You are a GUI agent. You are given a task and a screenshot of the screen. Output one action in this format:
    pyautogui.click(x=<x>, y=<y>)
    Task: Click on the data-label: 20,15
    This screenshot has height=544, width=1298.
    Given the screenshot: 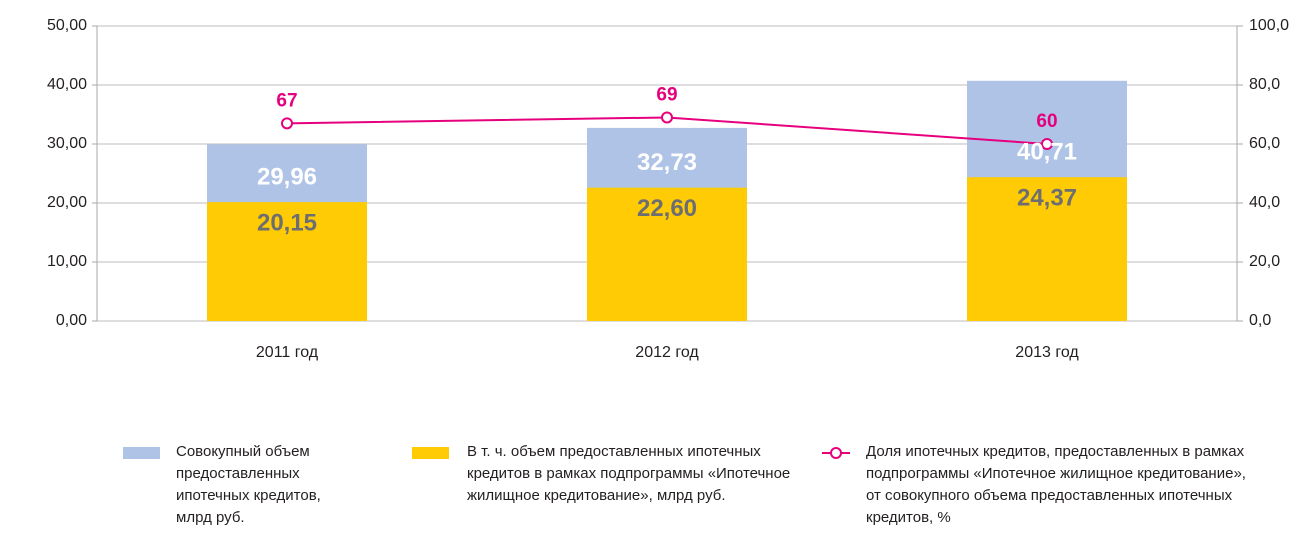 What is the action you would take?
    pyautogui.click(x=287, y=222)
    